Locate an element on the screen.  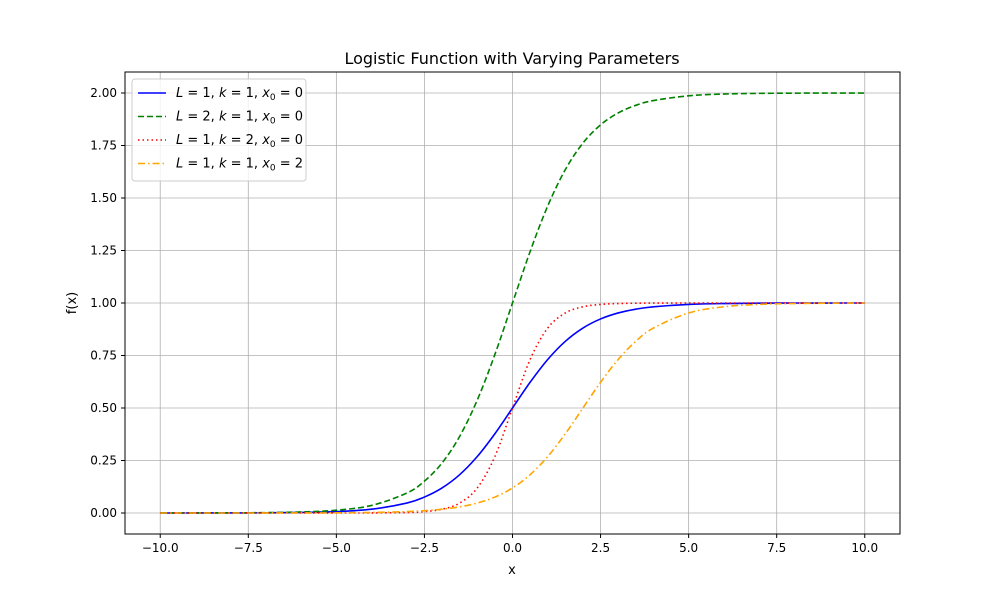
y-axis-ticks: 0.00 0.25 0.50 0.75 1.00 1.25 1.50 1.75 2.00 is located at coordinates (107, 303).